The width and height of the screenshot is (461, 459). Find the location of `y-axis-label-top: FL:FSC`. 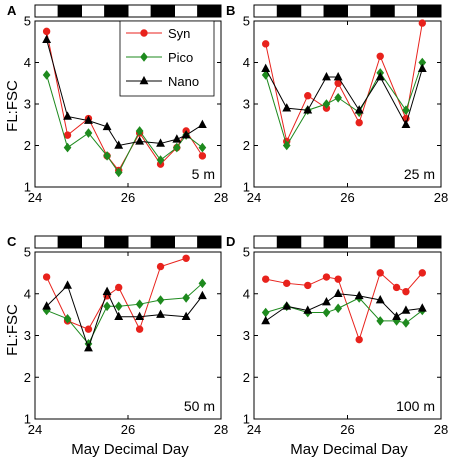

y-axis-label-top: FL:FSC is located at coordinates (12, 106).